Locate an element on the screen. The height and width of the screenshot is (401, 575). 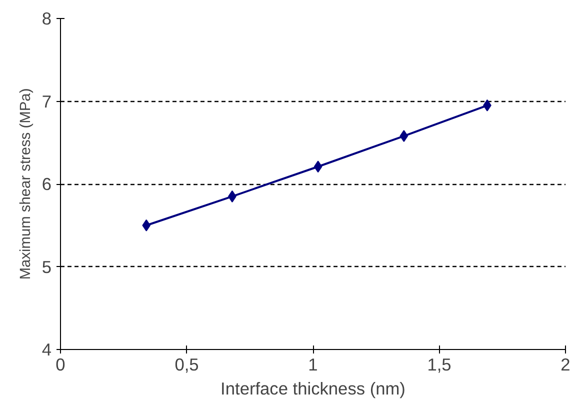
x-tick-label: 1,5 is located at coordinates (439, 364).